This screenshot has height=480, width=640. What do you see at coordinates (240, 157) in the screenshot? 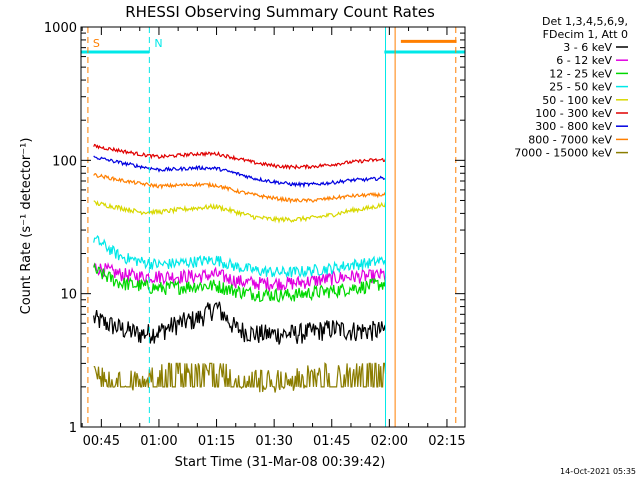
I see `series-line-100-300keV` at bounding box center [240, 157].